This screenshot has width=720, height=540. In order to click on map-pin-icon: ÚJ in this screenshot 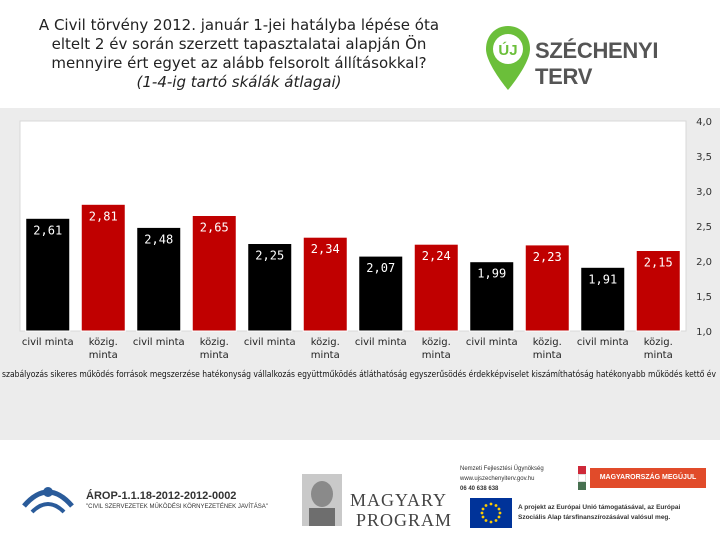, I will do `click(508, 58)`.